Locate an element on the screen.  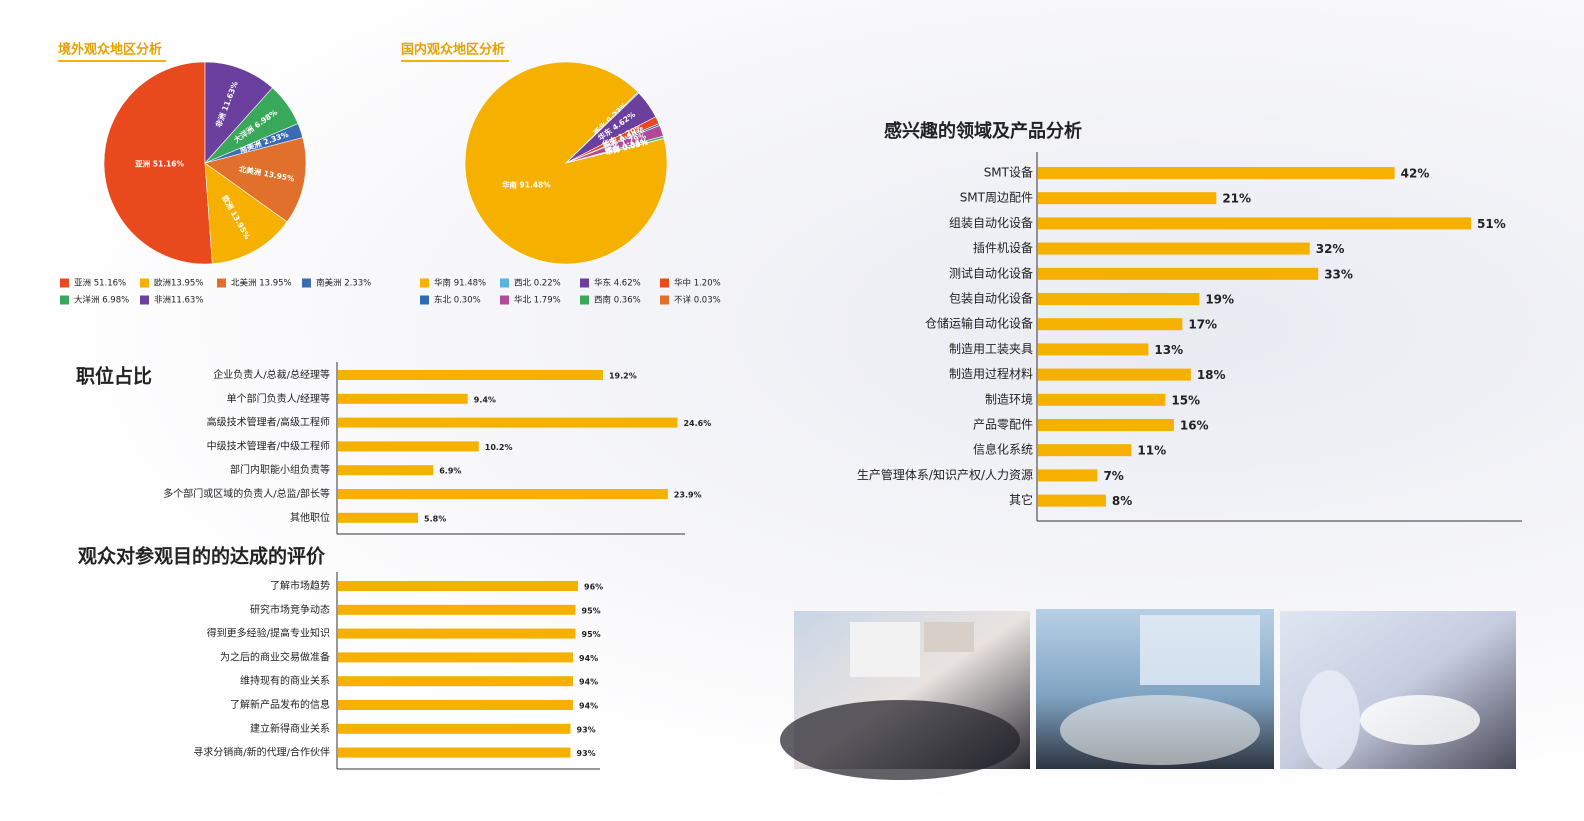
category-label: 部门内职能小组负责等 is located at coordinates (280, 469).